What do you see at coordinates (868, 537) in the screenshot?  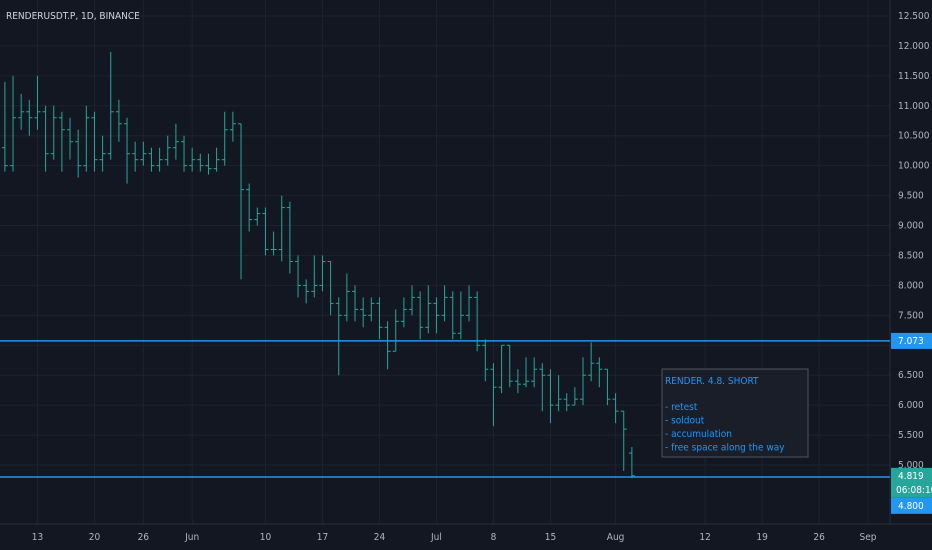 I see `x-tick-label: Sep` at bounding box center [868, 537].